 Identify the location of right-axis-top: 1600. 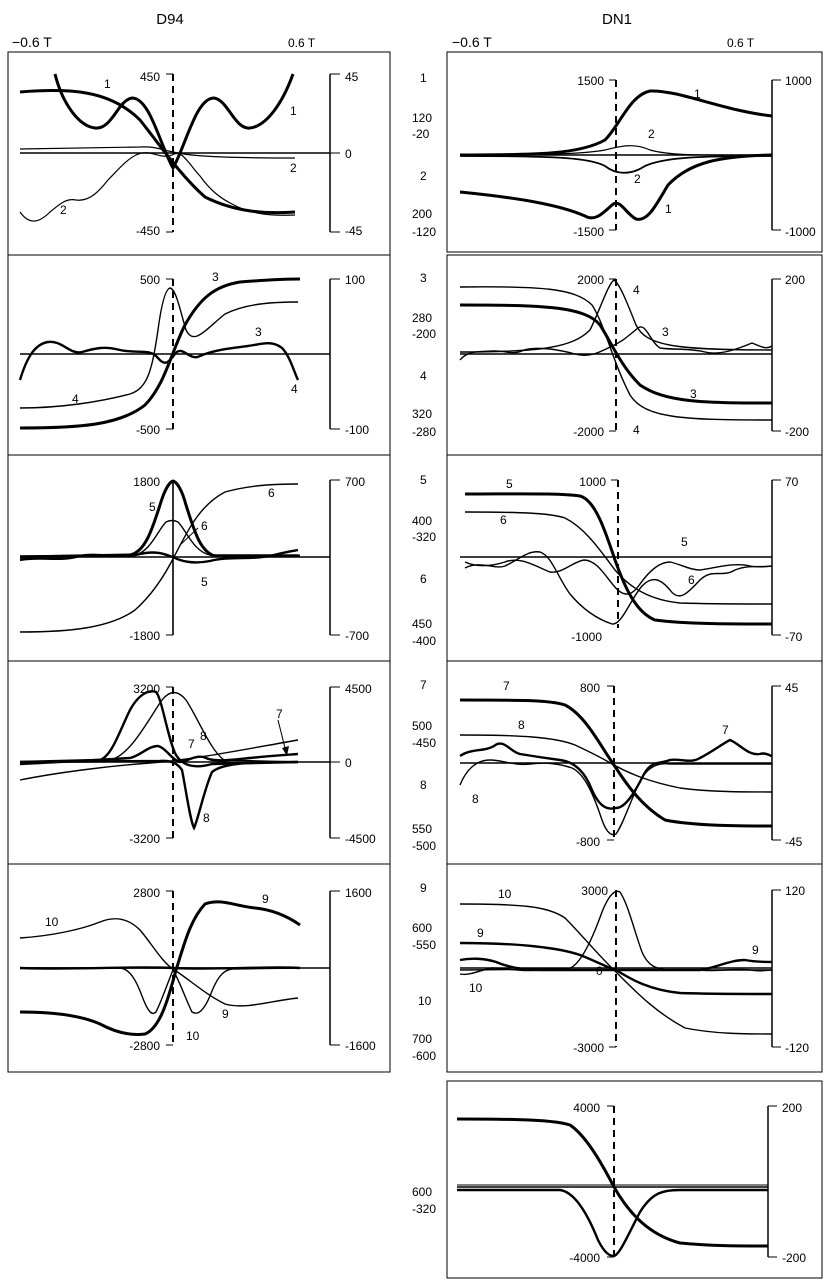
(358, 893).